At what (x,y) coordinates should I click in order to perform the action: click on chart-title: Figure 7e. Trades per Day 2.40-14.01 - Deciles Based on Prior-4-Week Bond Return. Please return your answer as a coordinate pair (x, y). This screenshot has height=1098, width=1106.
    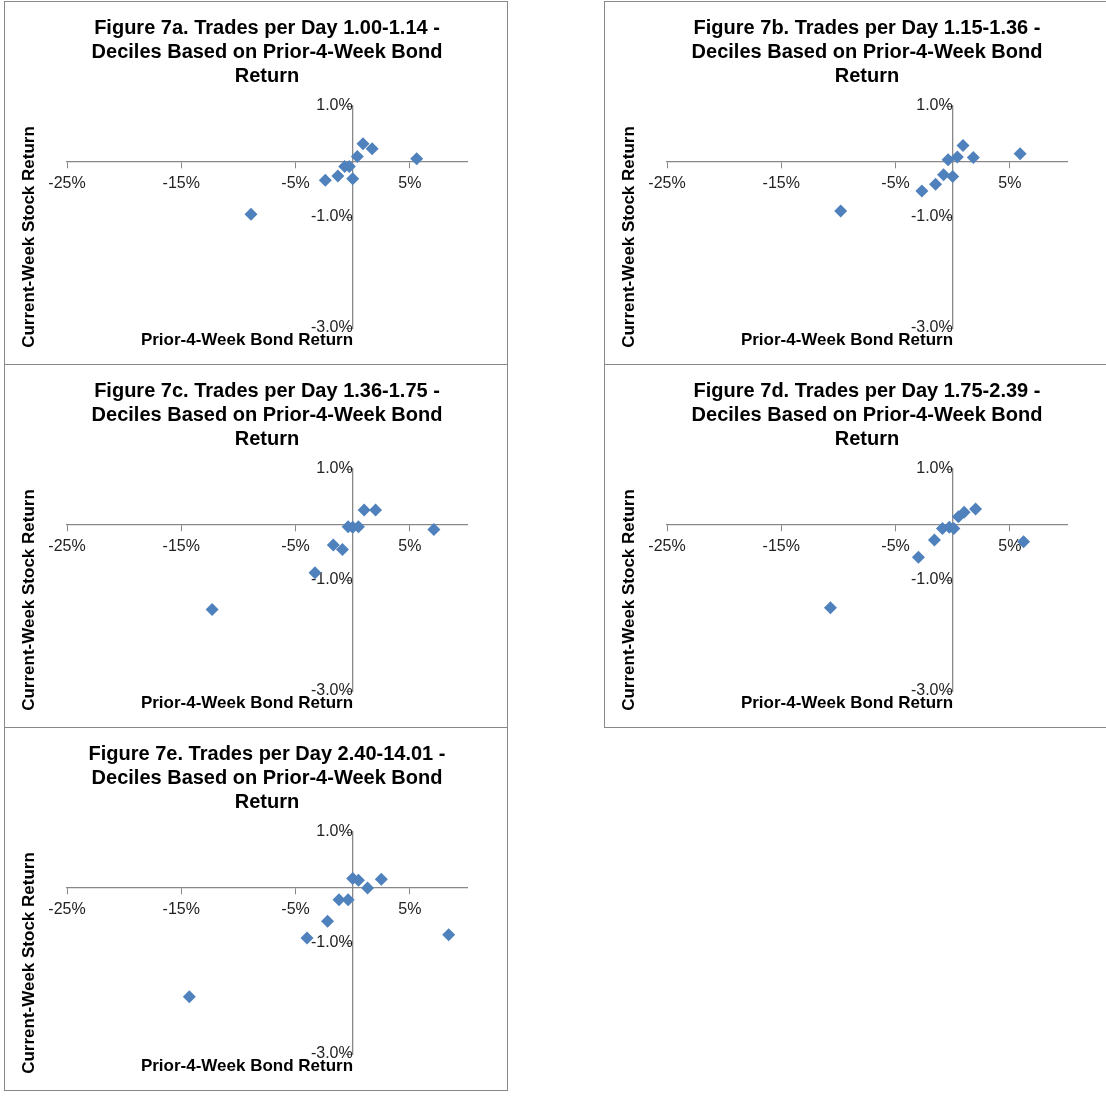
    Looking at the image, I should click on (267, 776).